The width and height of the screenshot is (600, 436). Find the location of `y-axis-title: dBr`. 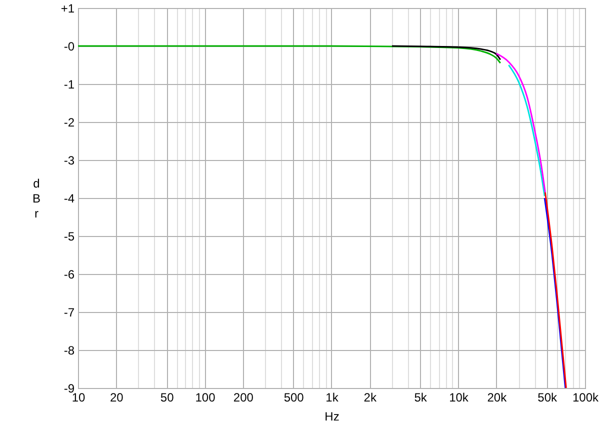

y-axis-title: dBr is located at coordinates (36, 198).